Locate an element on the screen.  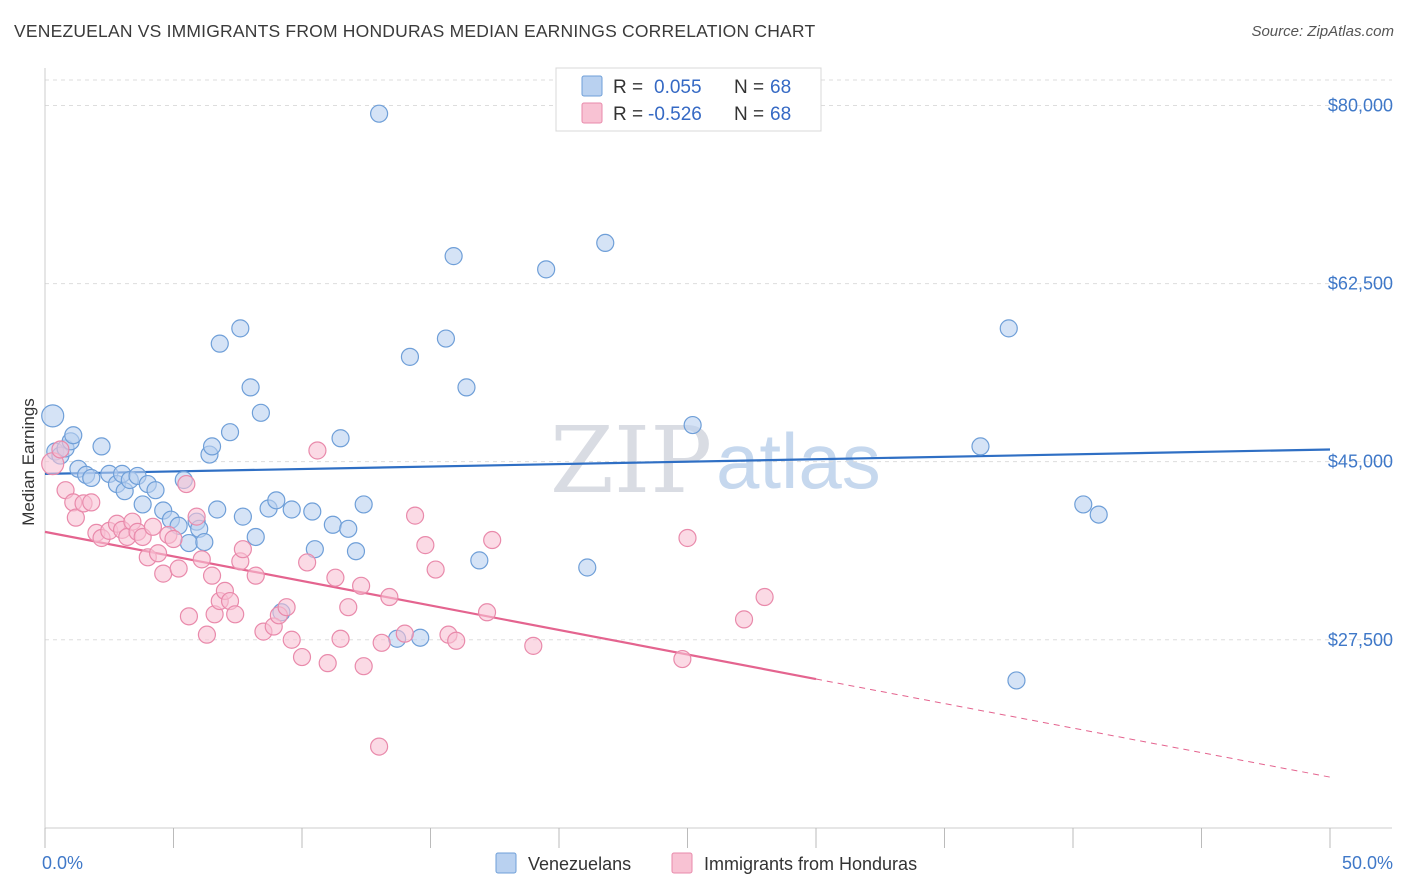
series-legend-venezuelans: Venezuelans is located at coordinates (579, 864).